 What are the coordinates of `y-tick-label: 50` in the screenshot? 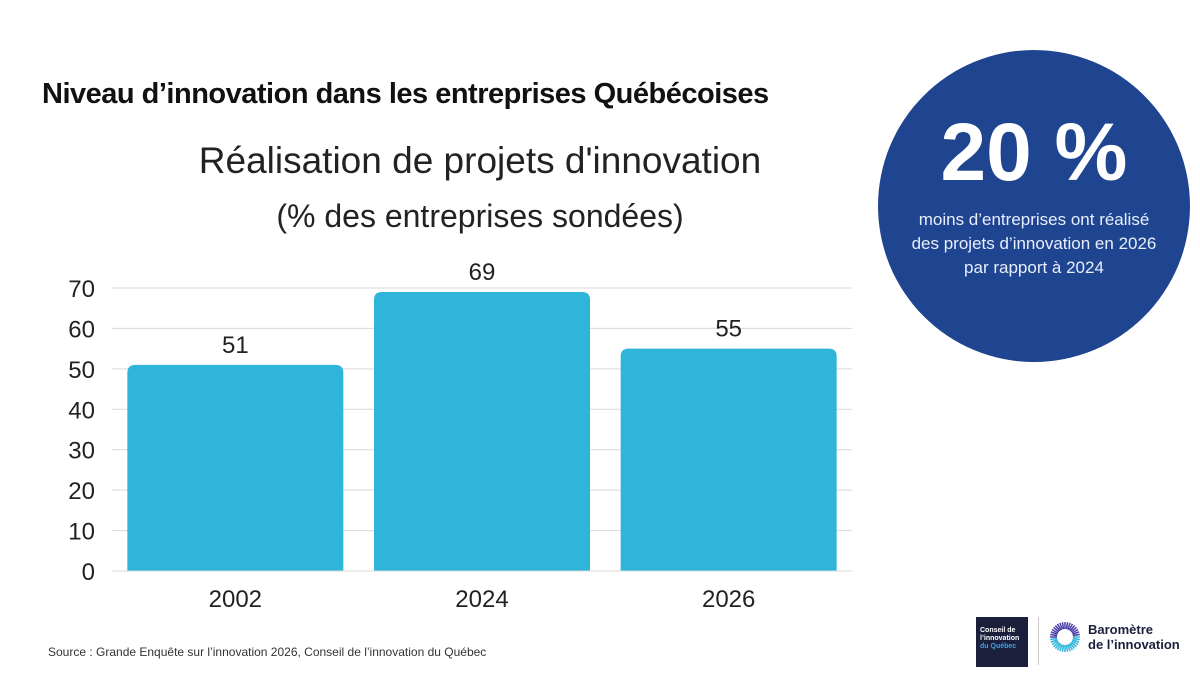 It's located at (81, 370).